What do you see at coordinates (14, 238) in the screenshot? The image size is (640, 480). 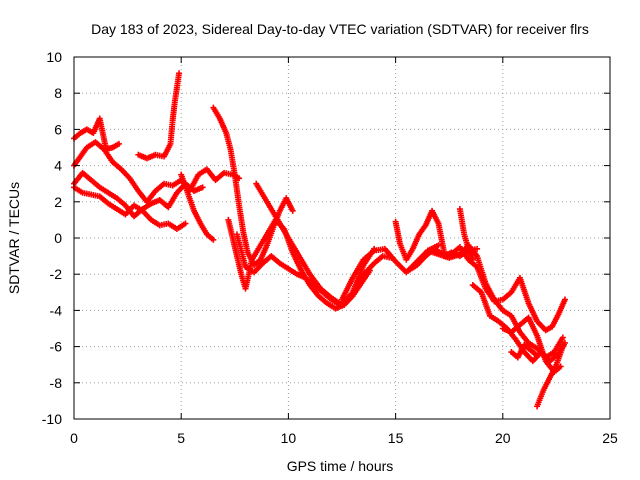 I see `y-axis-label: SDTVAR / TECUs` at bounding box center [14, 238].